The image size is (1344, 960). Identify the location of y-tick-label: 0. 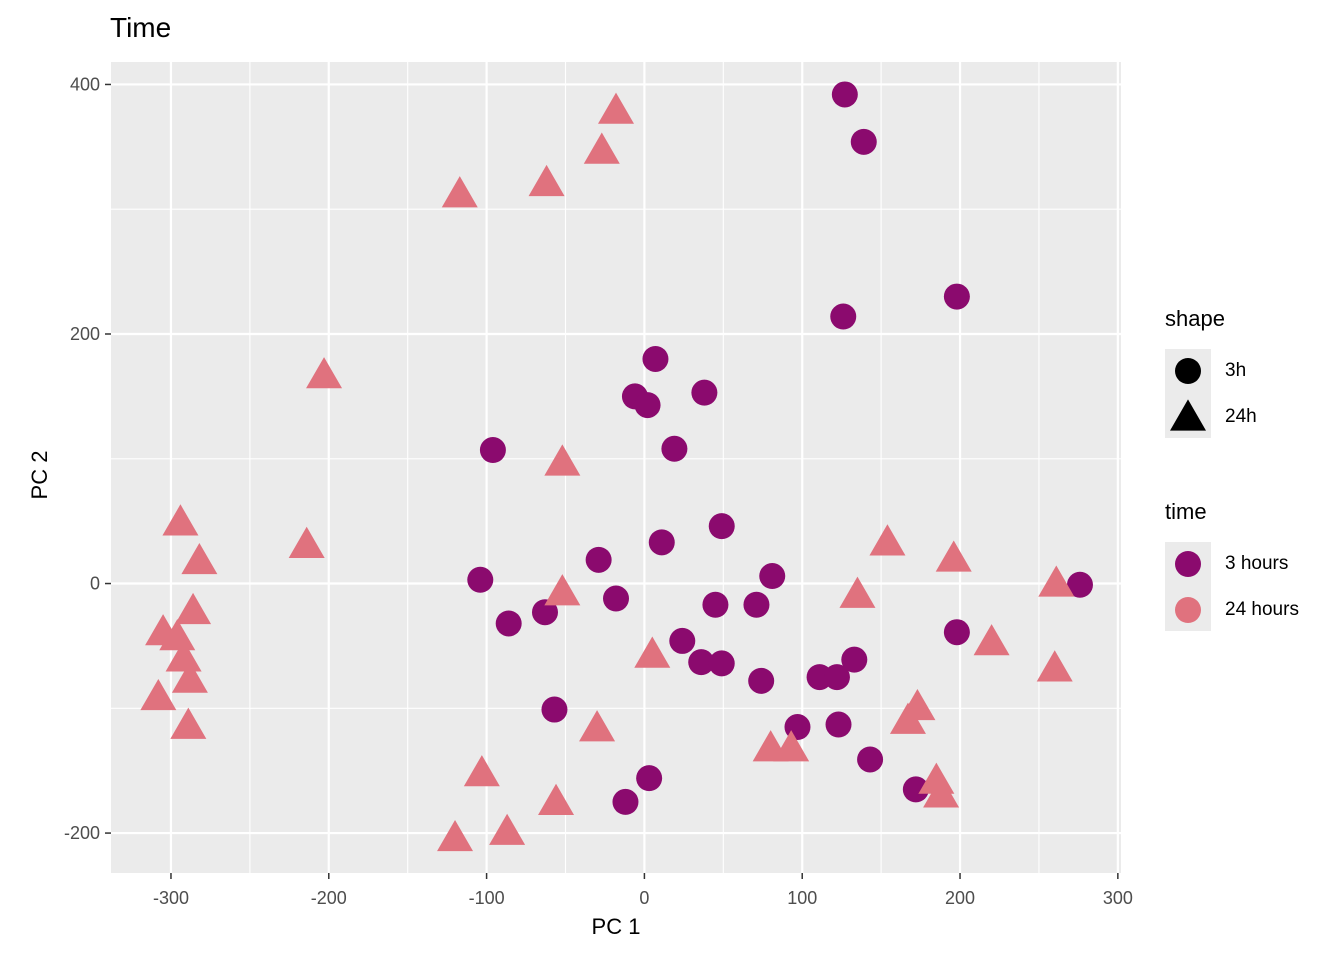
(95, 584).